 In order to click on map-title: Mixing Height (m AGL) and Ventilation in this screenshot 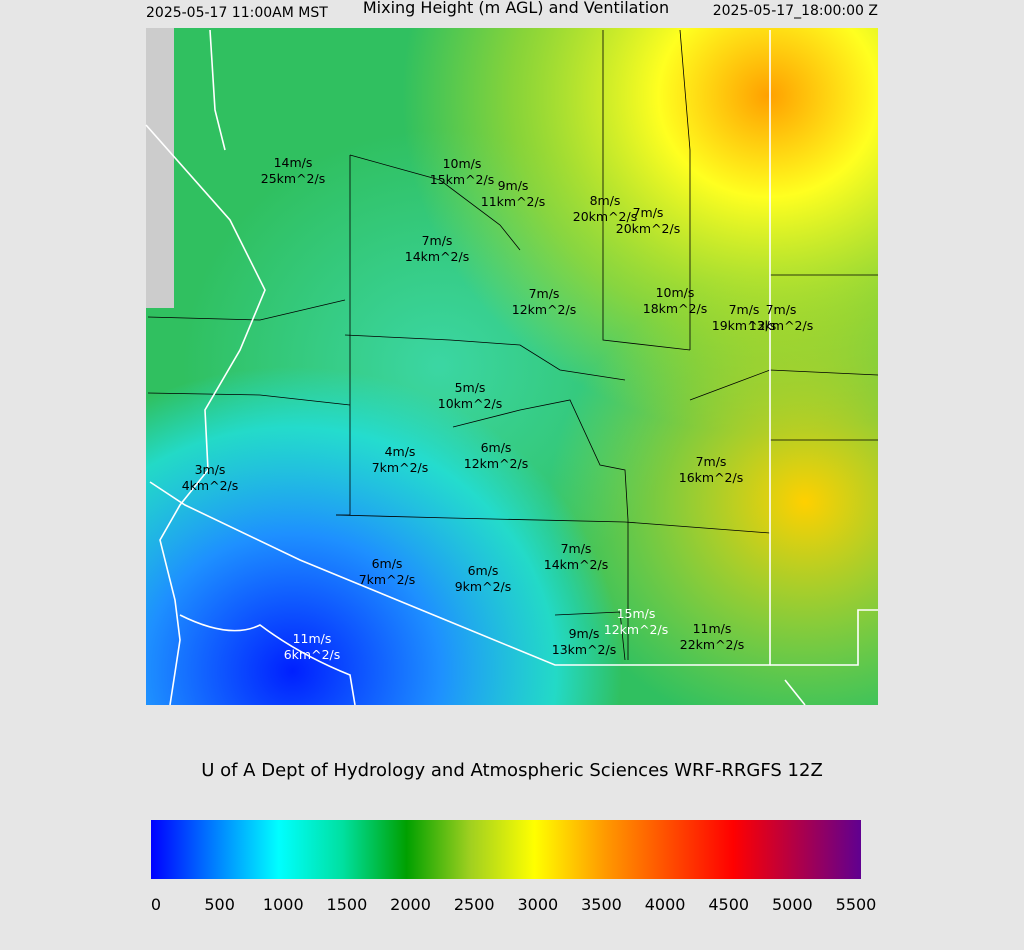, I will do `click(516, 8)`.